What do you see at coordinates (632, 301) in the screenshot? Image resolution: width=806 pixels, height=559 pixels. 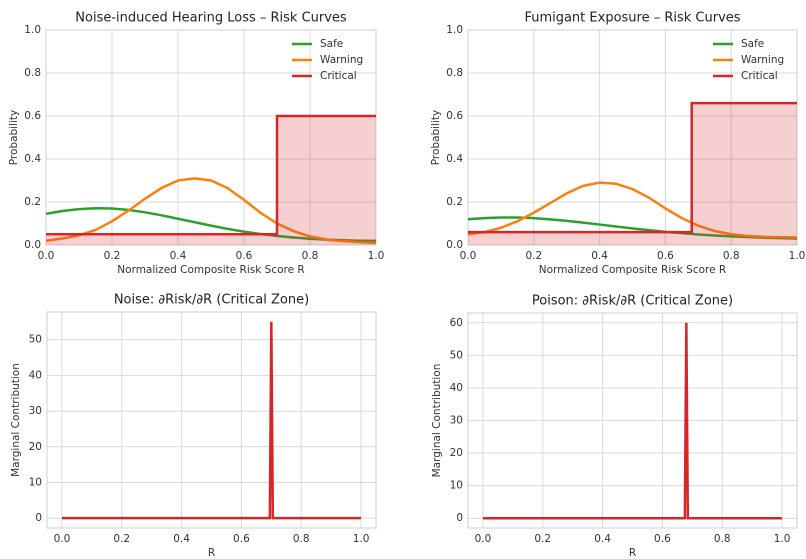 I see `chart-title: Poison: ∂Risk/∂R (Critical Zone)` at bounding box center [632, 301].